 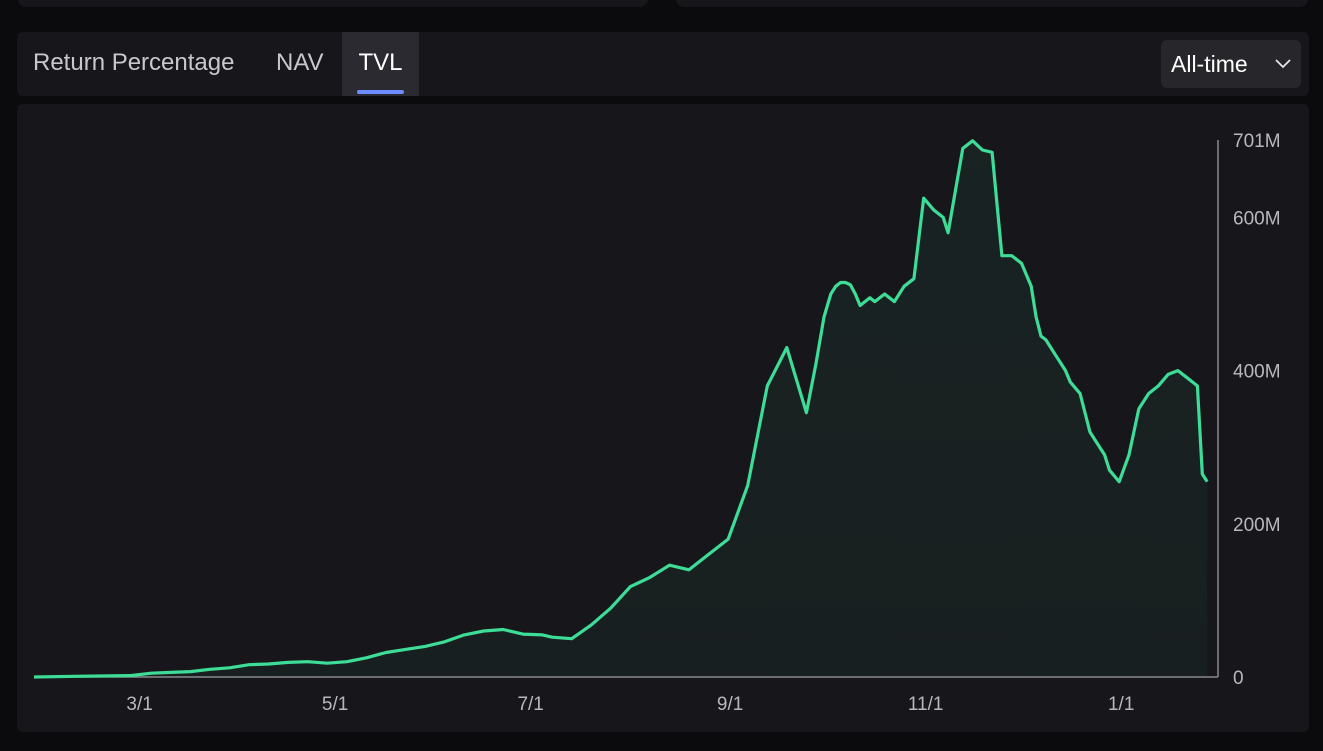 I want to click on chart-tab-bar: Return Percentage NAV TVL All-time, so click(x=663, y=64).